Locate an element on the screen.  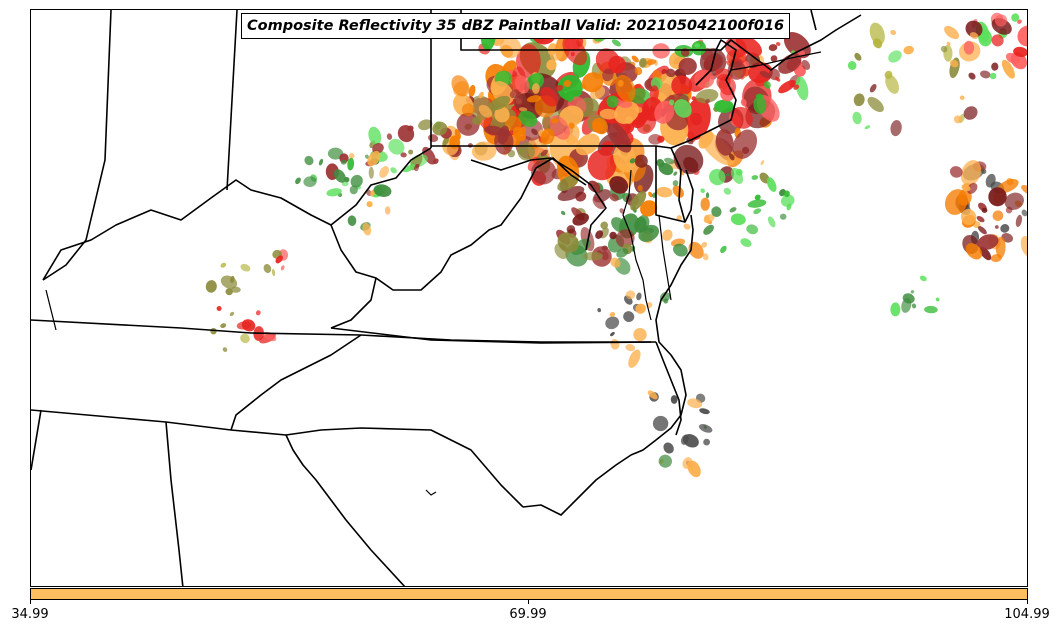
lake-marion is located at coordinates (431, 492).